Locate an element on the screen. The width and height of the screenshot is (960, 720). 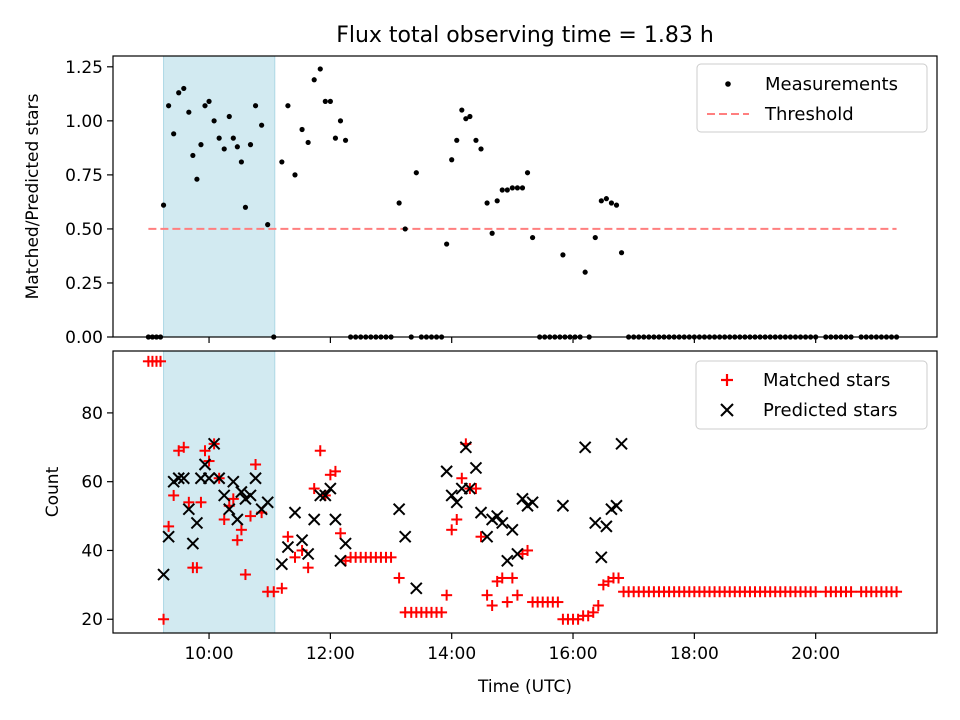
figure-title: Flux total observing time = 1.83 h is located at coordinates (525, 35).